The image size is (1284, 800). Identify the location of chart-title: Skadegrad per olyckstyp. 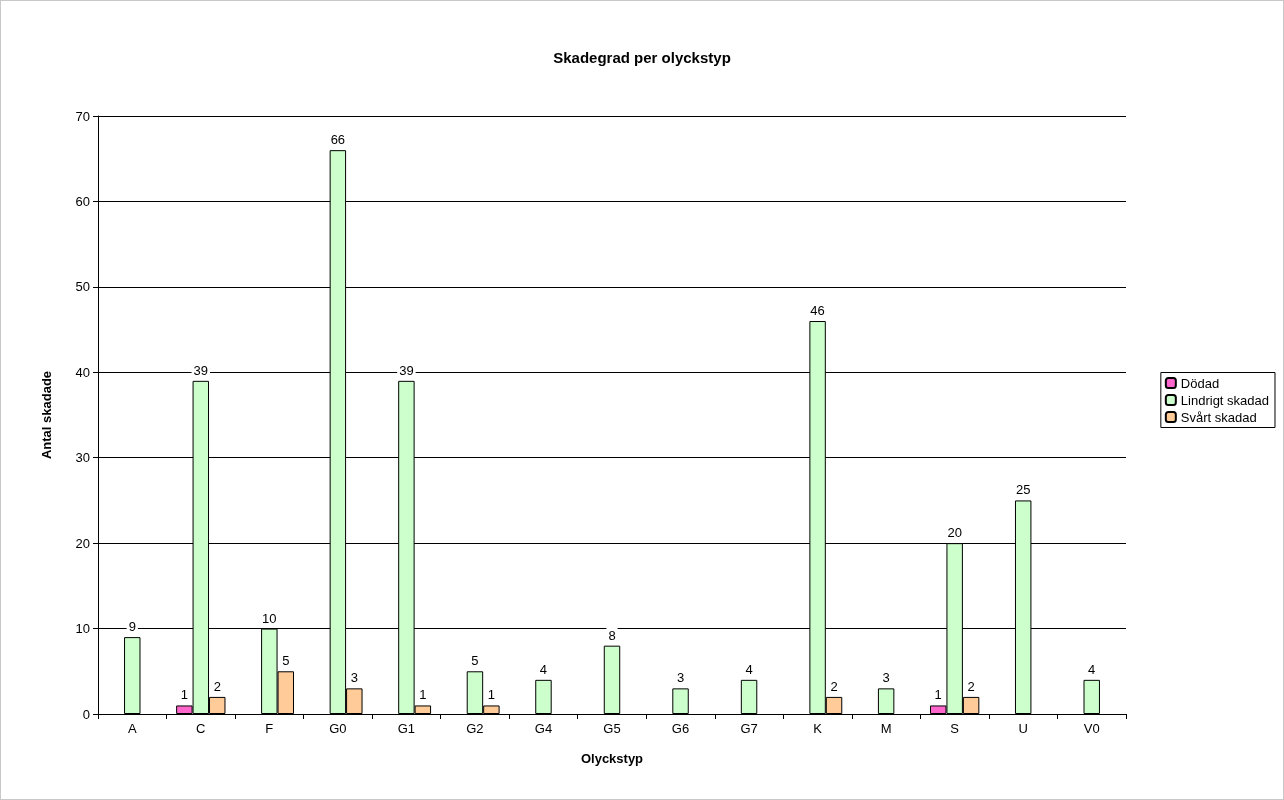
(642, 57).